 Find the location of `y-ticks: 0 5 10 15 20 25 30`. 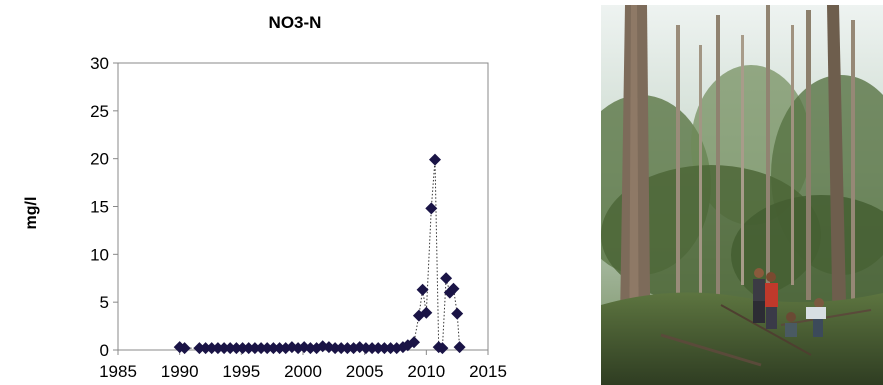

y-ticks: 0 5 10 15 20 25 30 is located at coordinates (104, 207).